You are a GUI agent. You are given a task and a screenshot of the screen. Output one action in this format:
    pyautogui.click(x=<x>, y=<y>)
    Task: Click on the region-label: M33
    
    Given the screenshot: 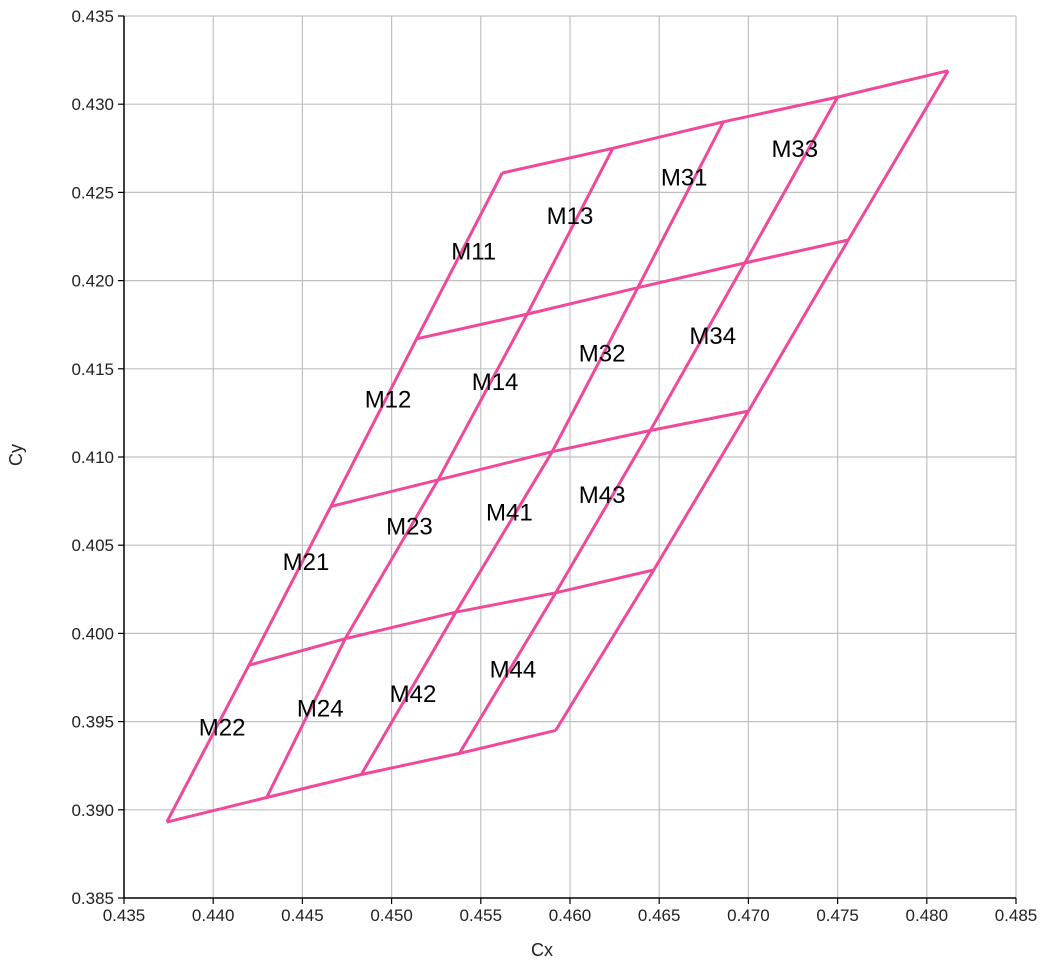 What is the action you would take?
    pyautogui.click(x=794, y=149)
    